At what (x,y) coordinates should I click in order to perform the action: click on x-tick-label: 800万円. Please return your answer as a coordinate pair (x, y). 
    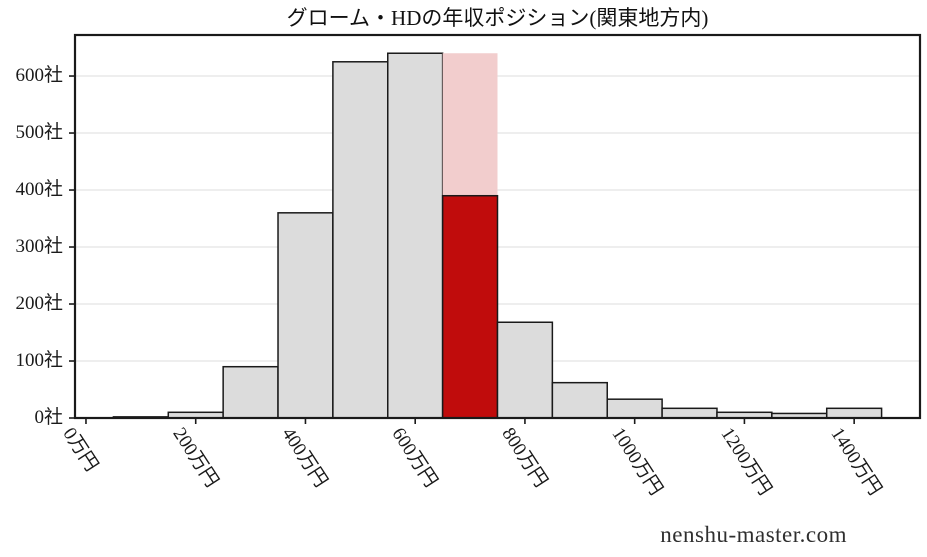
    Looking at the image, I should click on (524, 458).